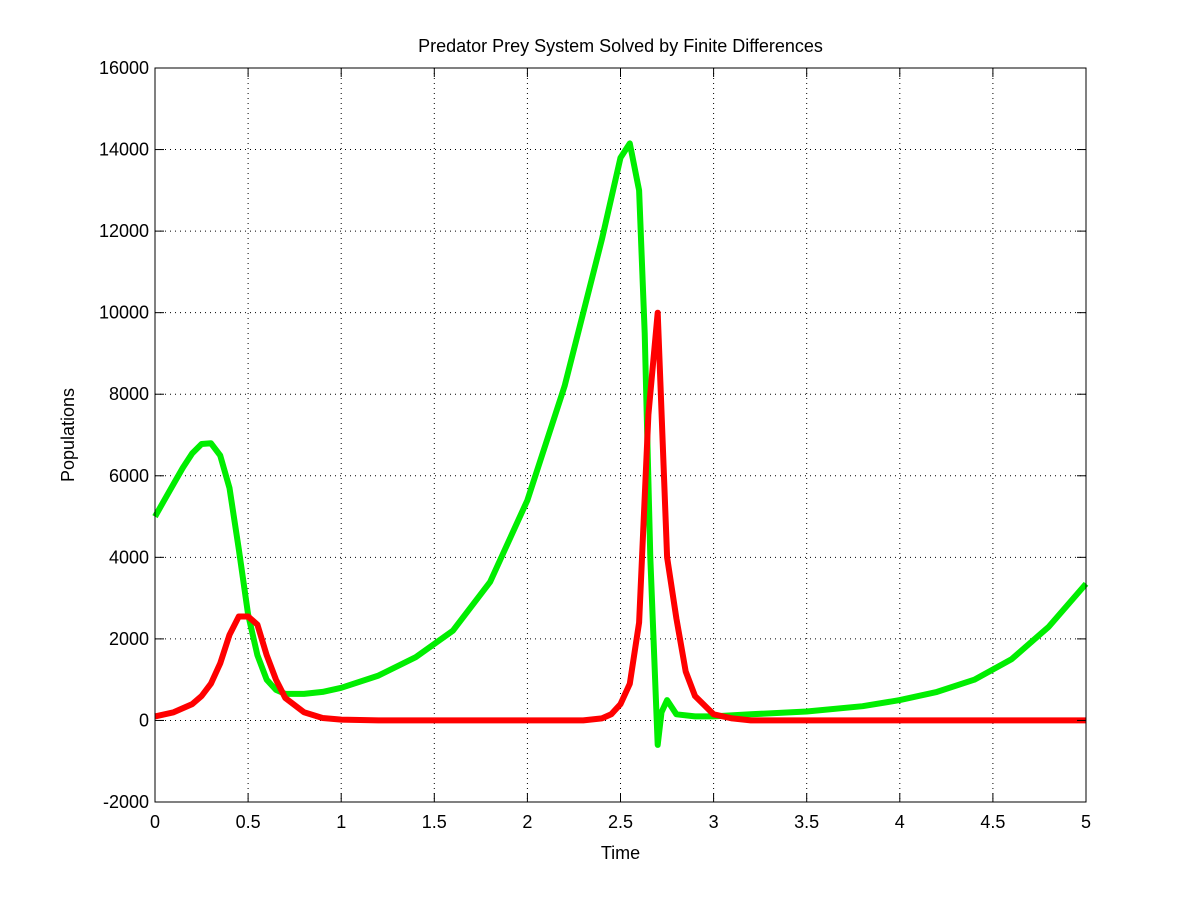 Image resolution: width=1200 pixels, height=901 pixels. What do you see at coordinates (806, 822) in the screenshot?
I see `x-tick-label: 3.5` at bounding box center [806, 822].